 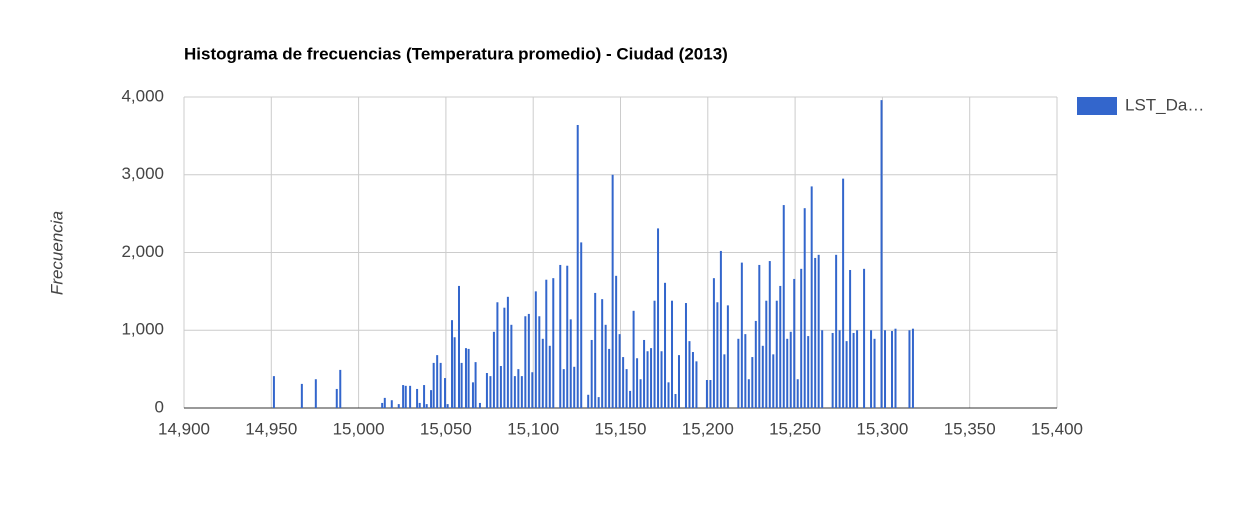 What do you see at coordinates (795, 428) in the screenshot?
I see `x-tick-label: 15,250` at bounding box center [795, 428].